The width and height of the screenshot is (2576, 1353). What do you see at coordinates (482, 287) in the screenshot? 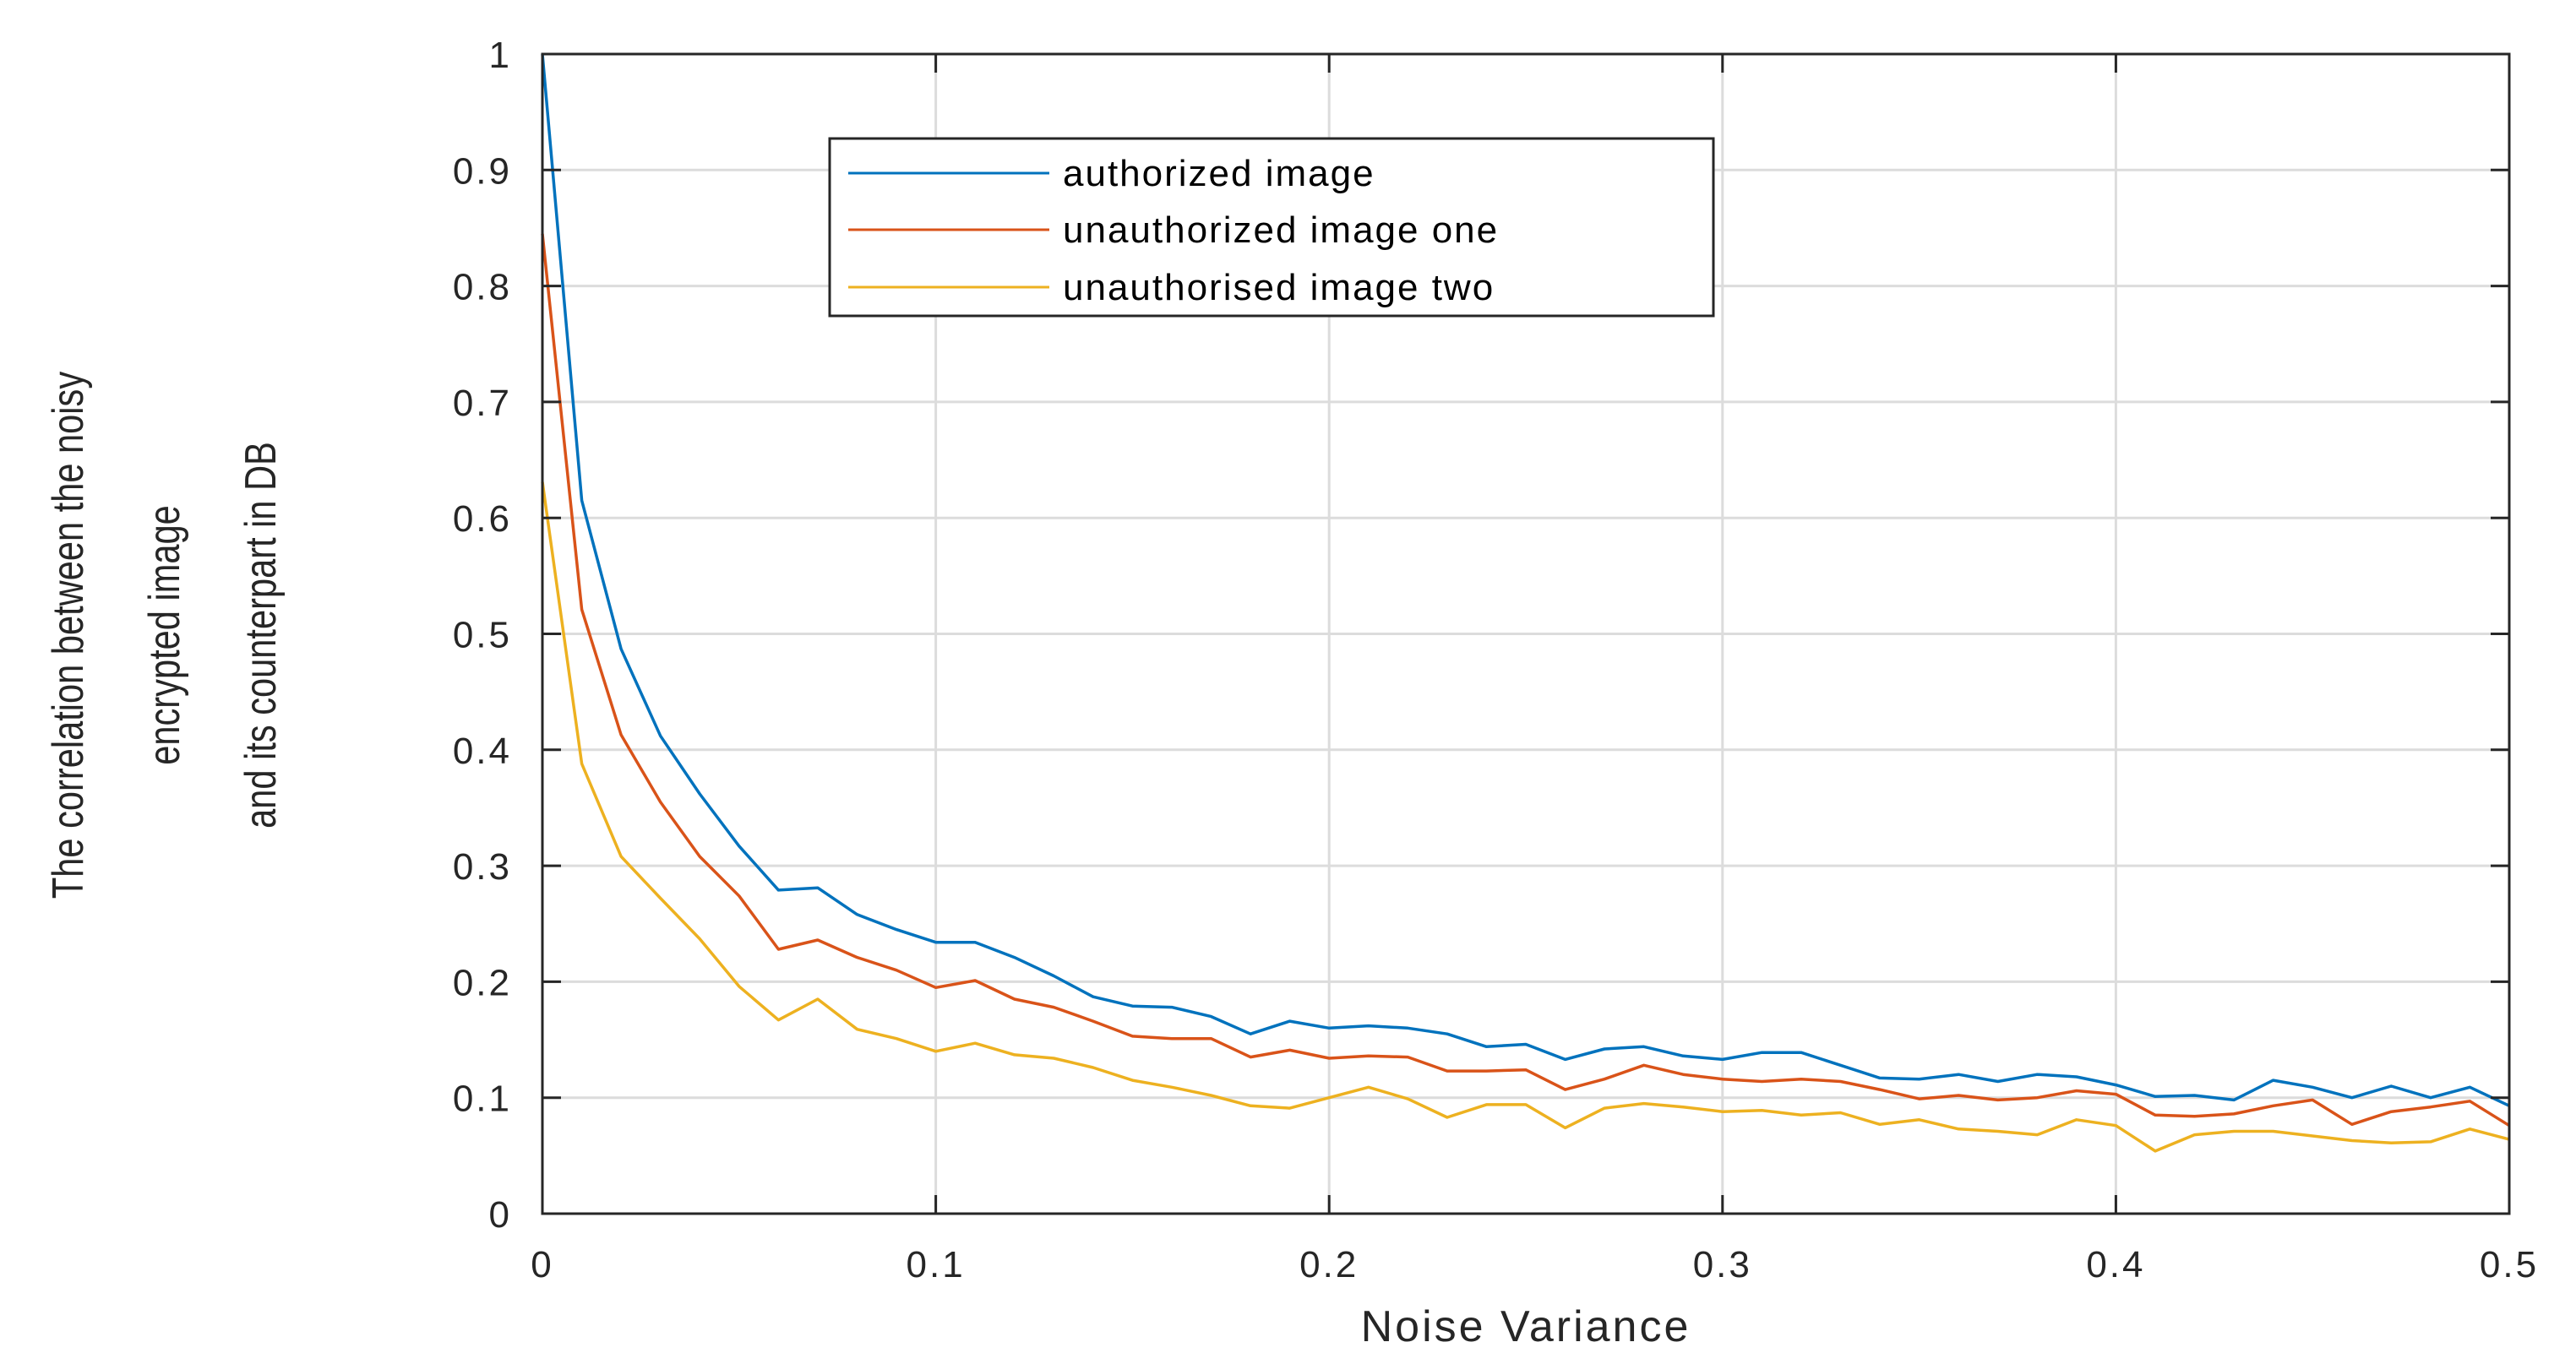
I see `y-tick-label: 0.8` at bounding box center [482, 287].